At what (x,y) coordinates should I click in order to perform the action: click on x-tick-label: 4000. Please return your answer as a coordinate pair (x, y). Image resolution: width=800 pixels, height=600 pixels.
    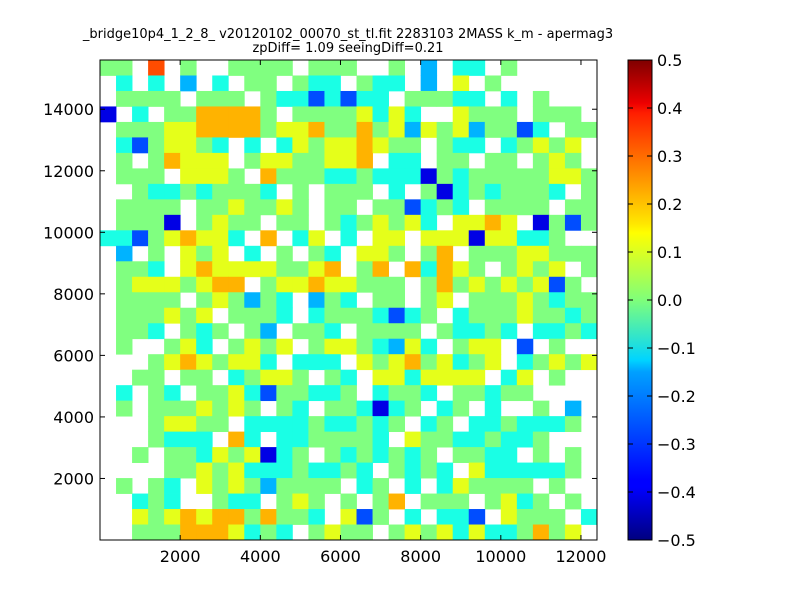
    Looking at the image, I should click on (260, 556).